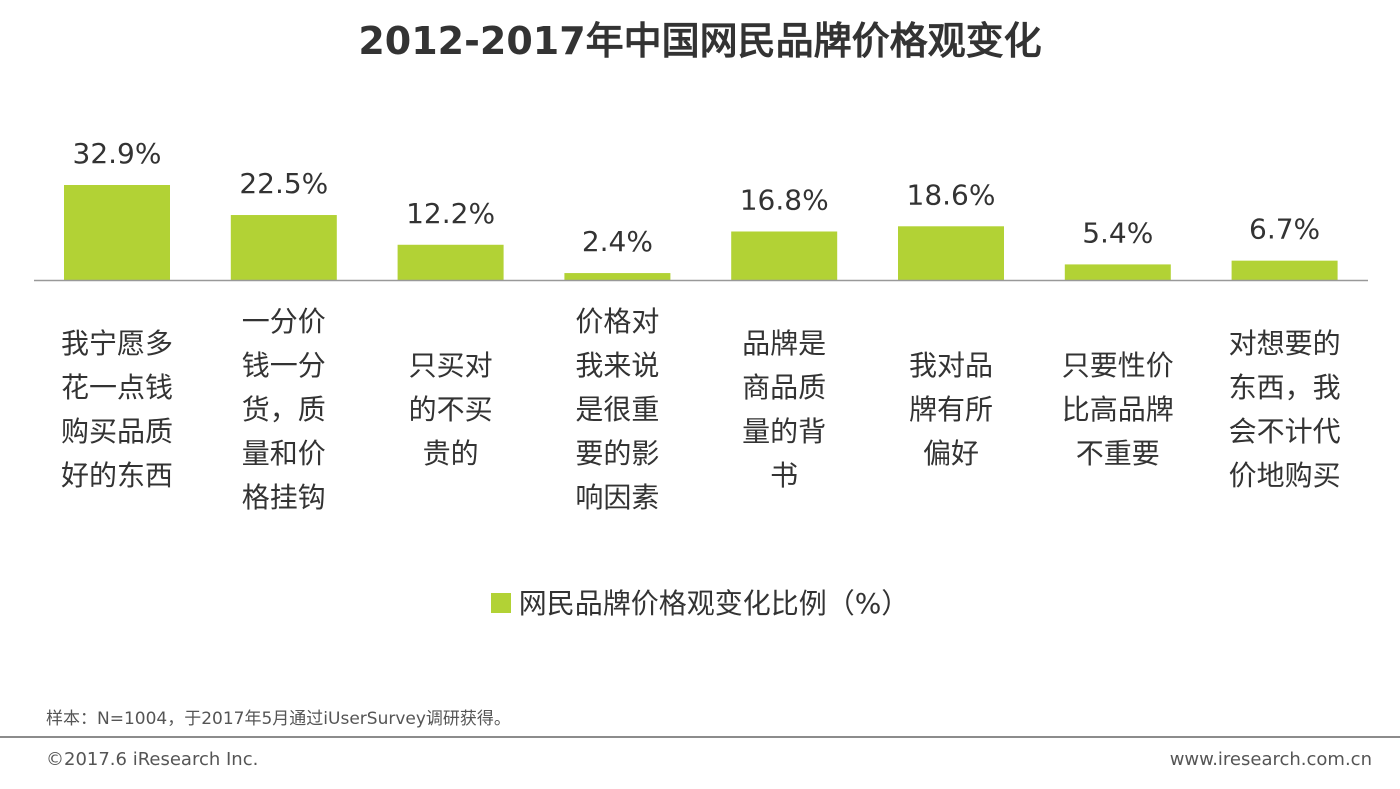  What do you see at coordinates (784, 199) in the screenshot?
I see `bar-value-label-4: 16.8%` at bounding box center [784, 199].